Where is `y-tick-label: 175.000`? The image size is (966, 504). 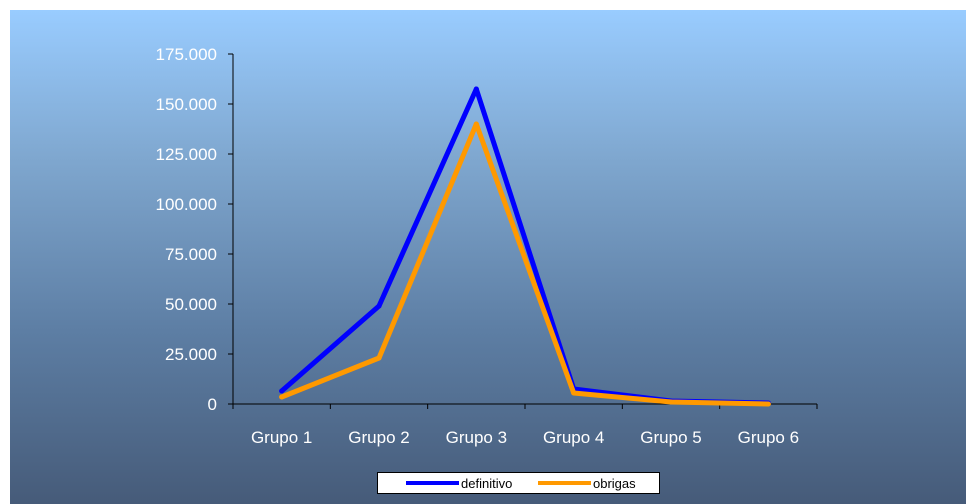
y-tick-label: 175.000 is located at coordinates (186, 54).